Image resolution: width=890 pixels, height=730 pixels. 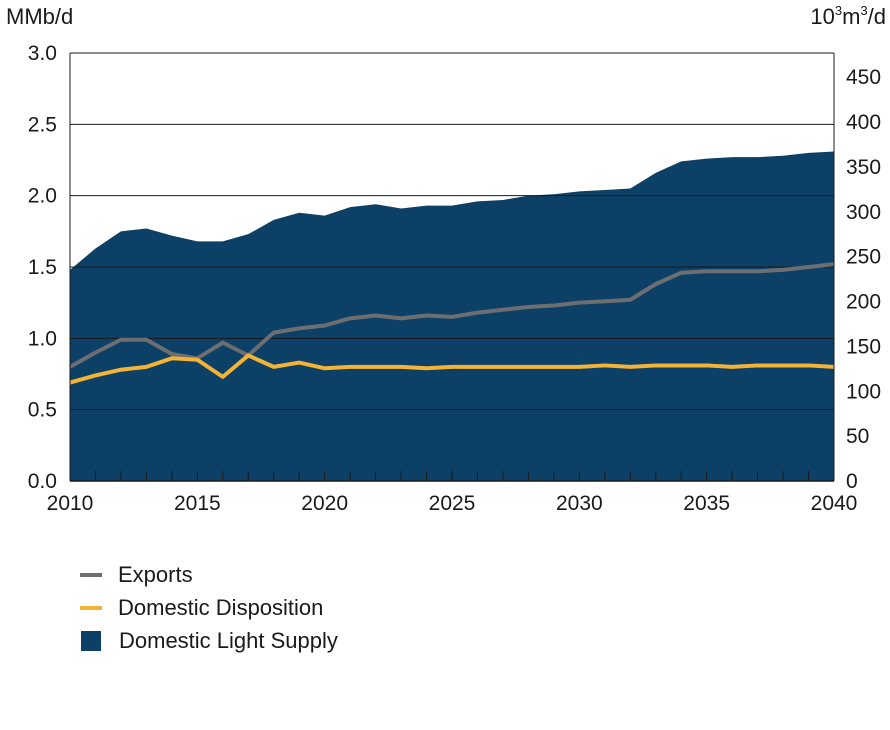 What do you see at coordinates (579, 503) in the screenshot?
I see `x-tick-label-4: 2030` at bounding box center [579, 503].